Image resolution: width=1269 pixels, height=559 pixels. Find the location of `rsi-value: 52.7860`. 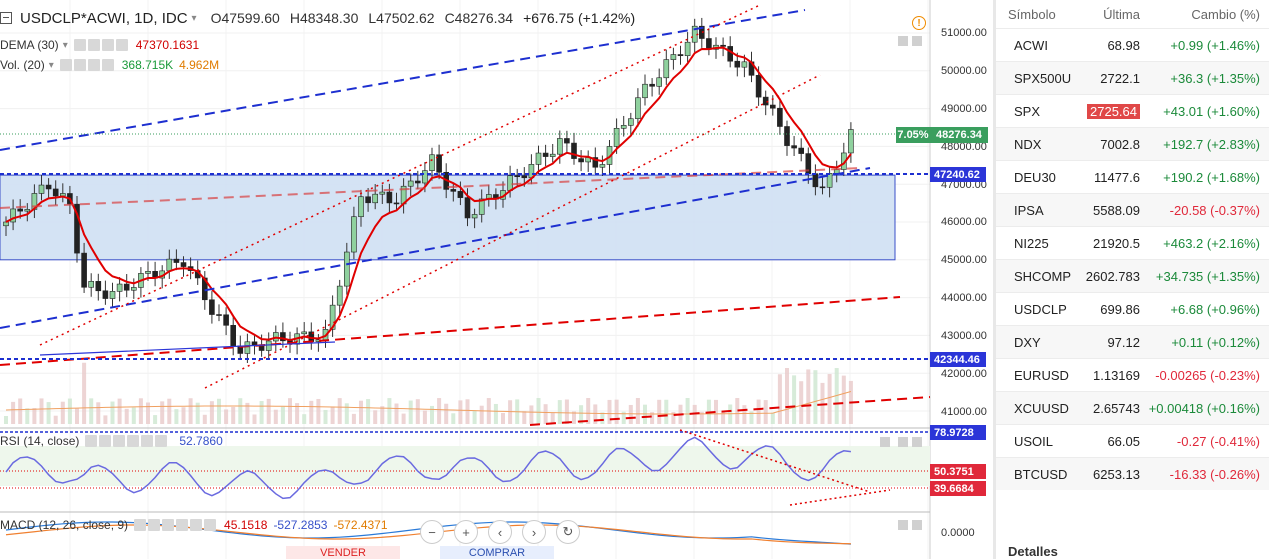

rsi-value: 52.7860 is located at coordinates (201, 441).